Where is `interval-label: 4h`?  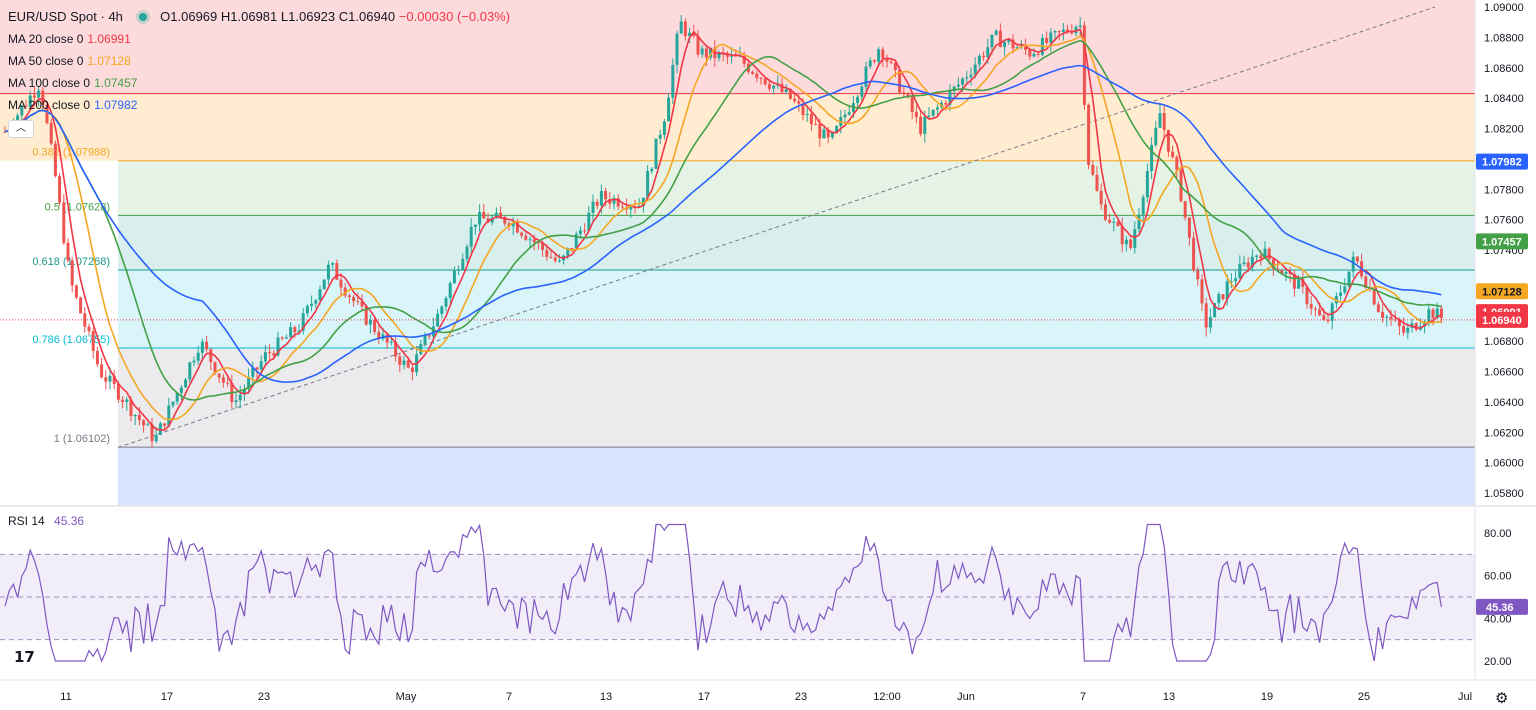
interval-label: 4h is located at coordinates (115, 16).